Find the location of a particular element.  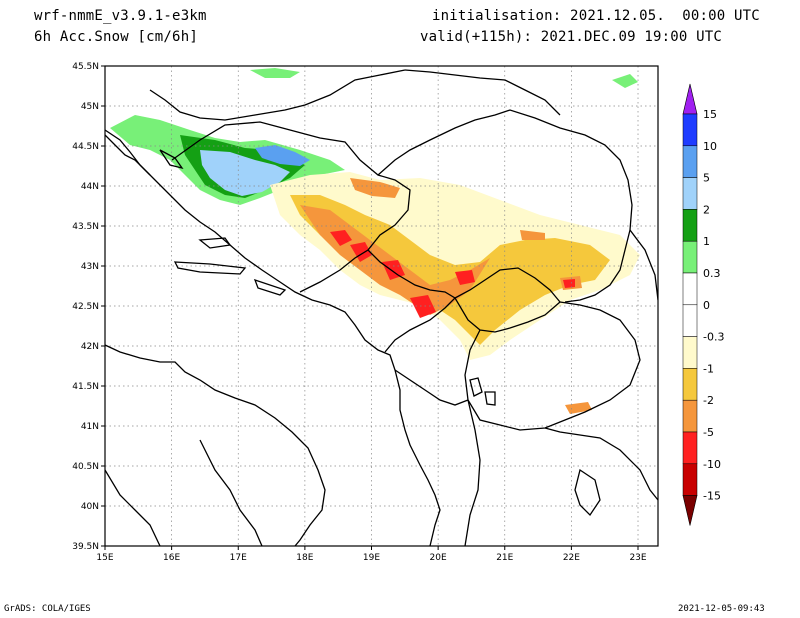

greece-border is located at coordinates (472, 472).